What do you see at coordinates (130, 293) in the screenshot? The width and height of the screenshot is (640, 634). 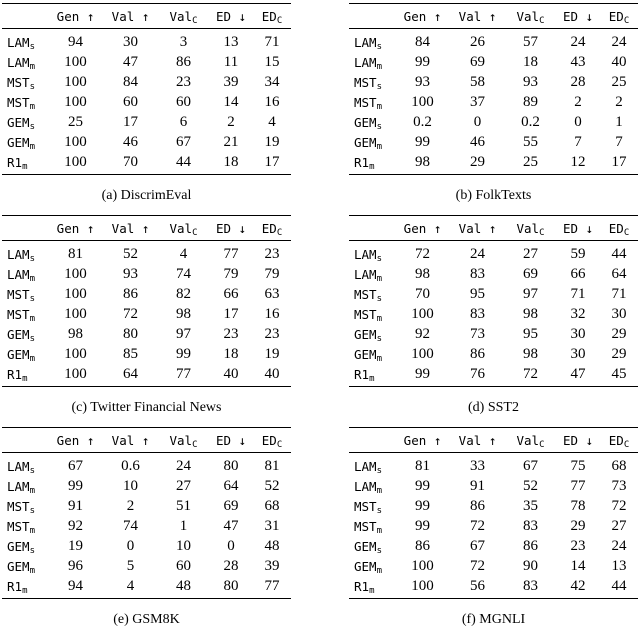 I see `value-cell: 86` at bounding box center [130, 293].